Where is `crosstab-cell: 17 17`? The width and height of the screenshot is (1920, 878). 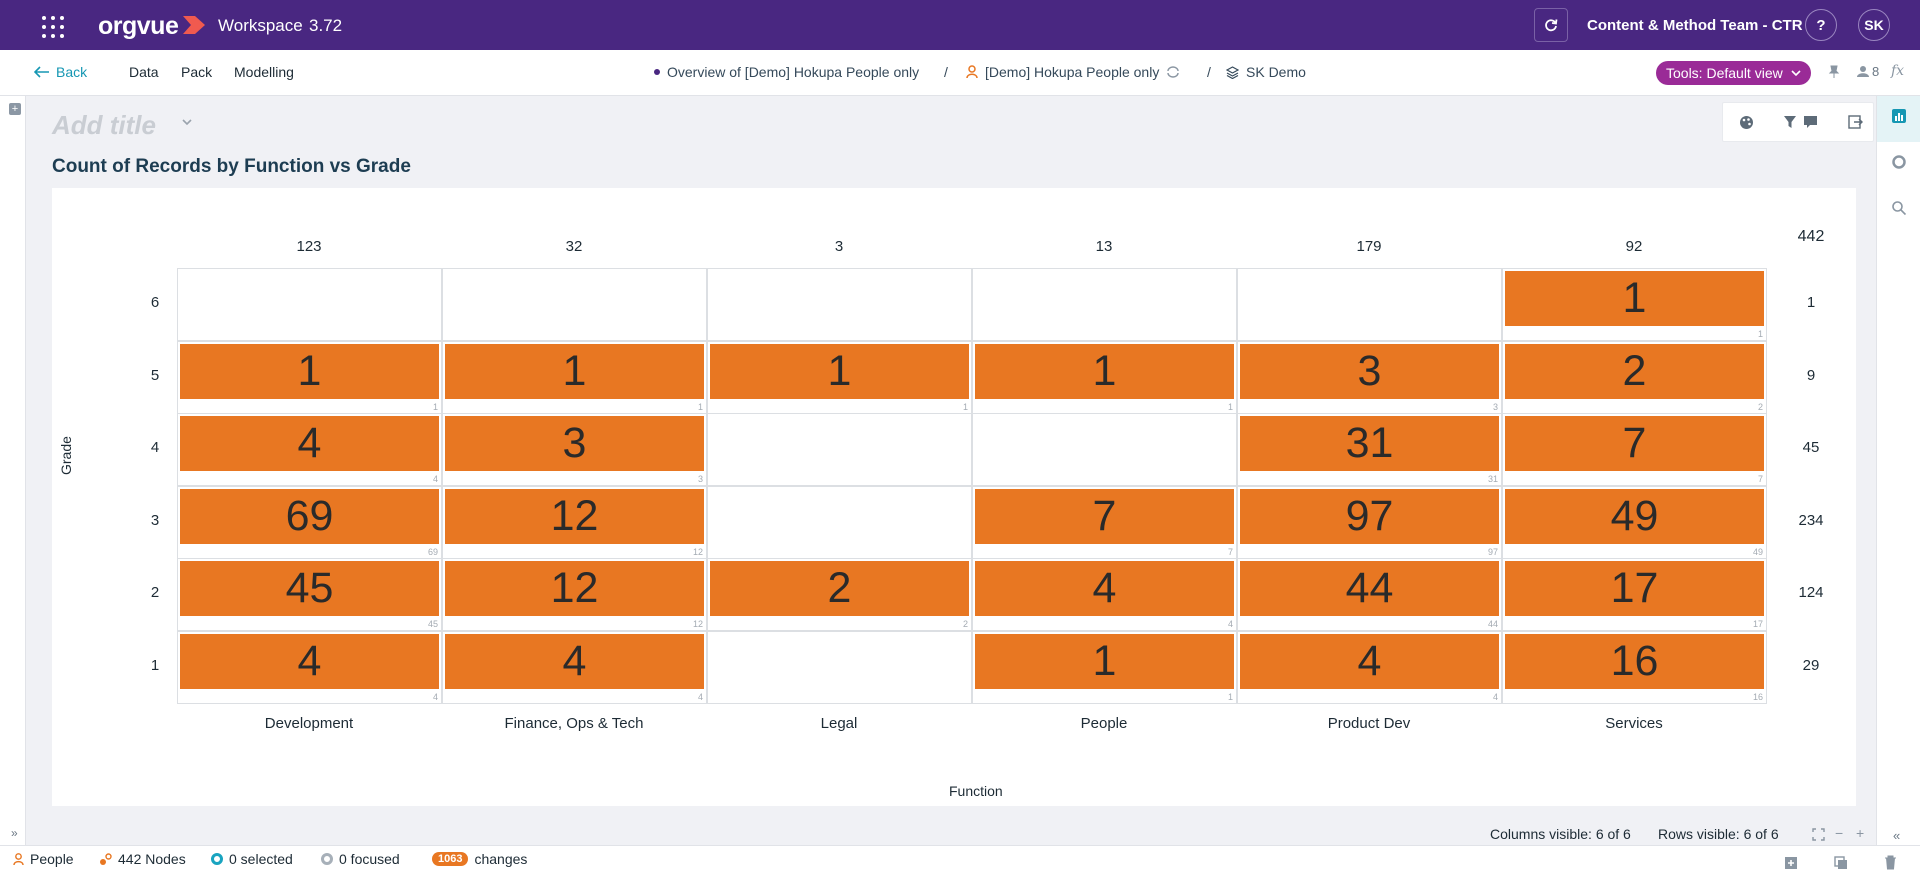
crosstab-cell: 17 17 is located at coordinates (1634, 594).